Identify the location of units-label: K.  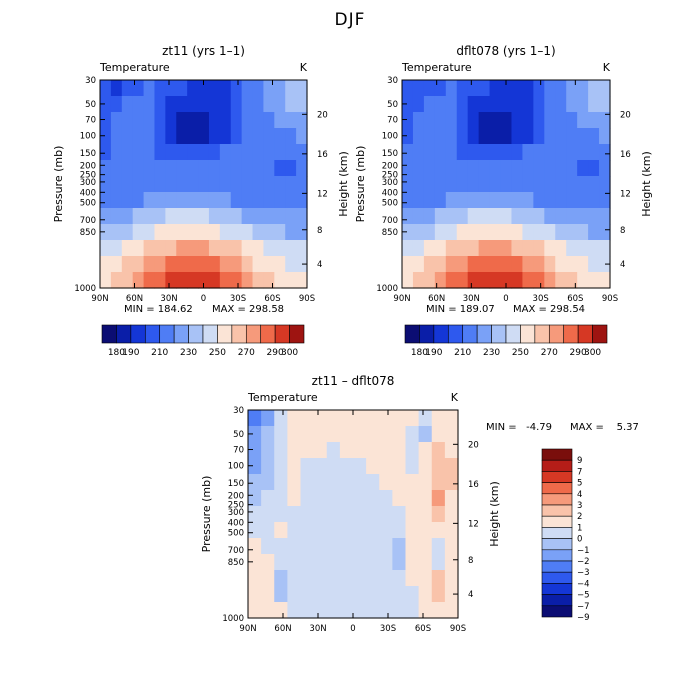
(304, 67).